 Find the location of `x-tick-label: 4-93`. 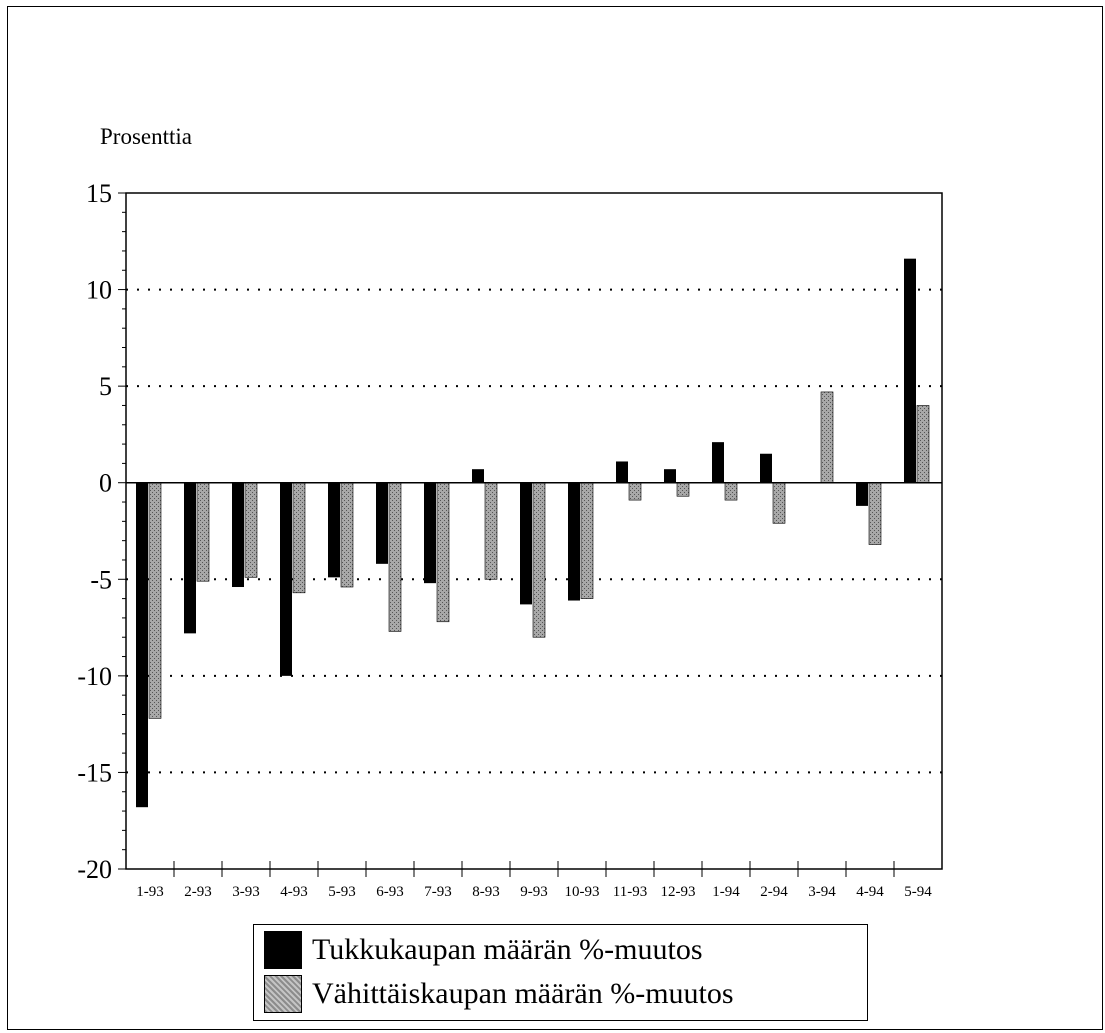

x-tick-label: 4-93 is located at coordinates (294, 892).